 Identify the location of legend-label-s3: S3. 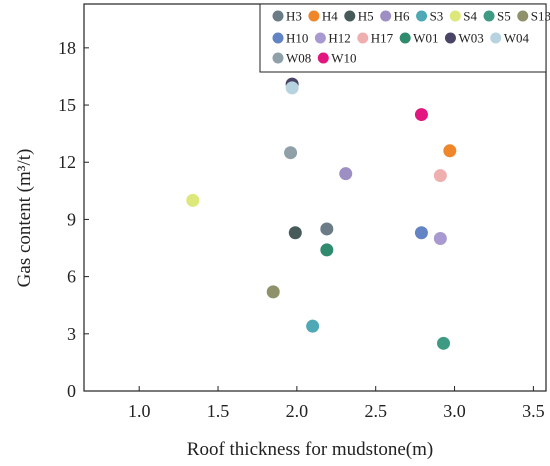
(437, 16).